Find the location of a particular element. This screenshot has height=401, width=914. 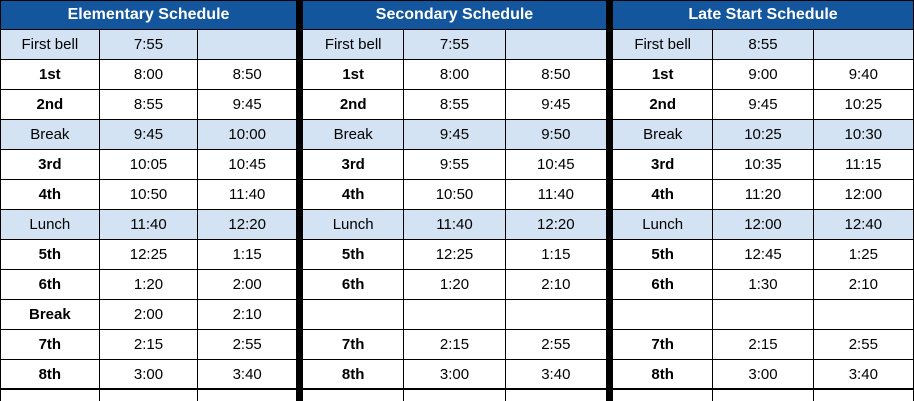

end-time-cell: 9:40 is located at coordinates (863, 74).